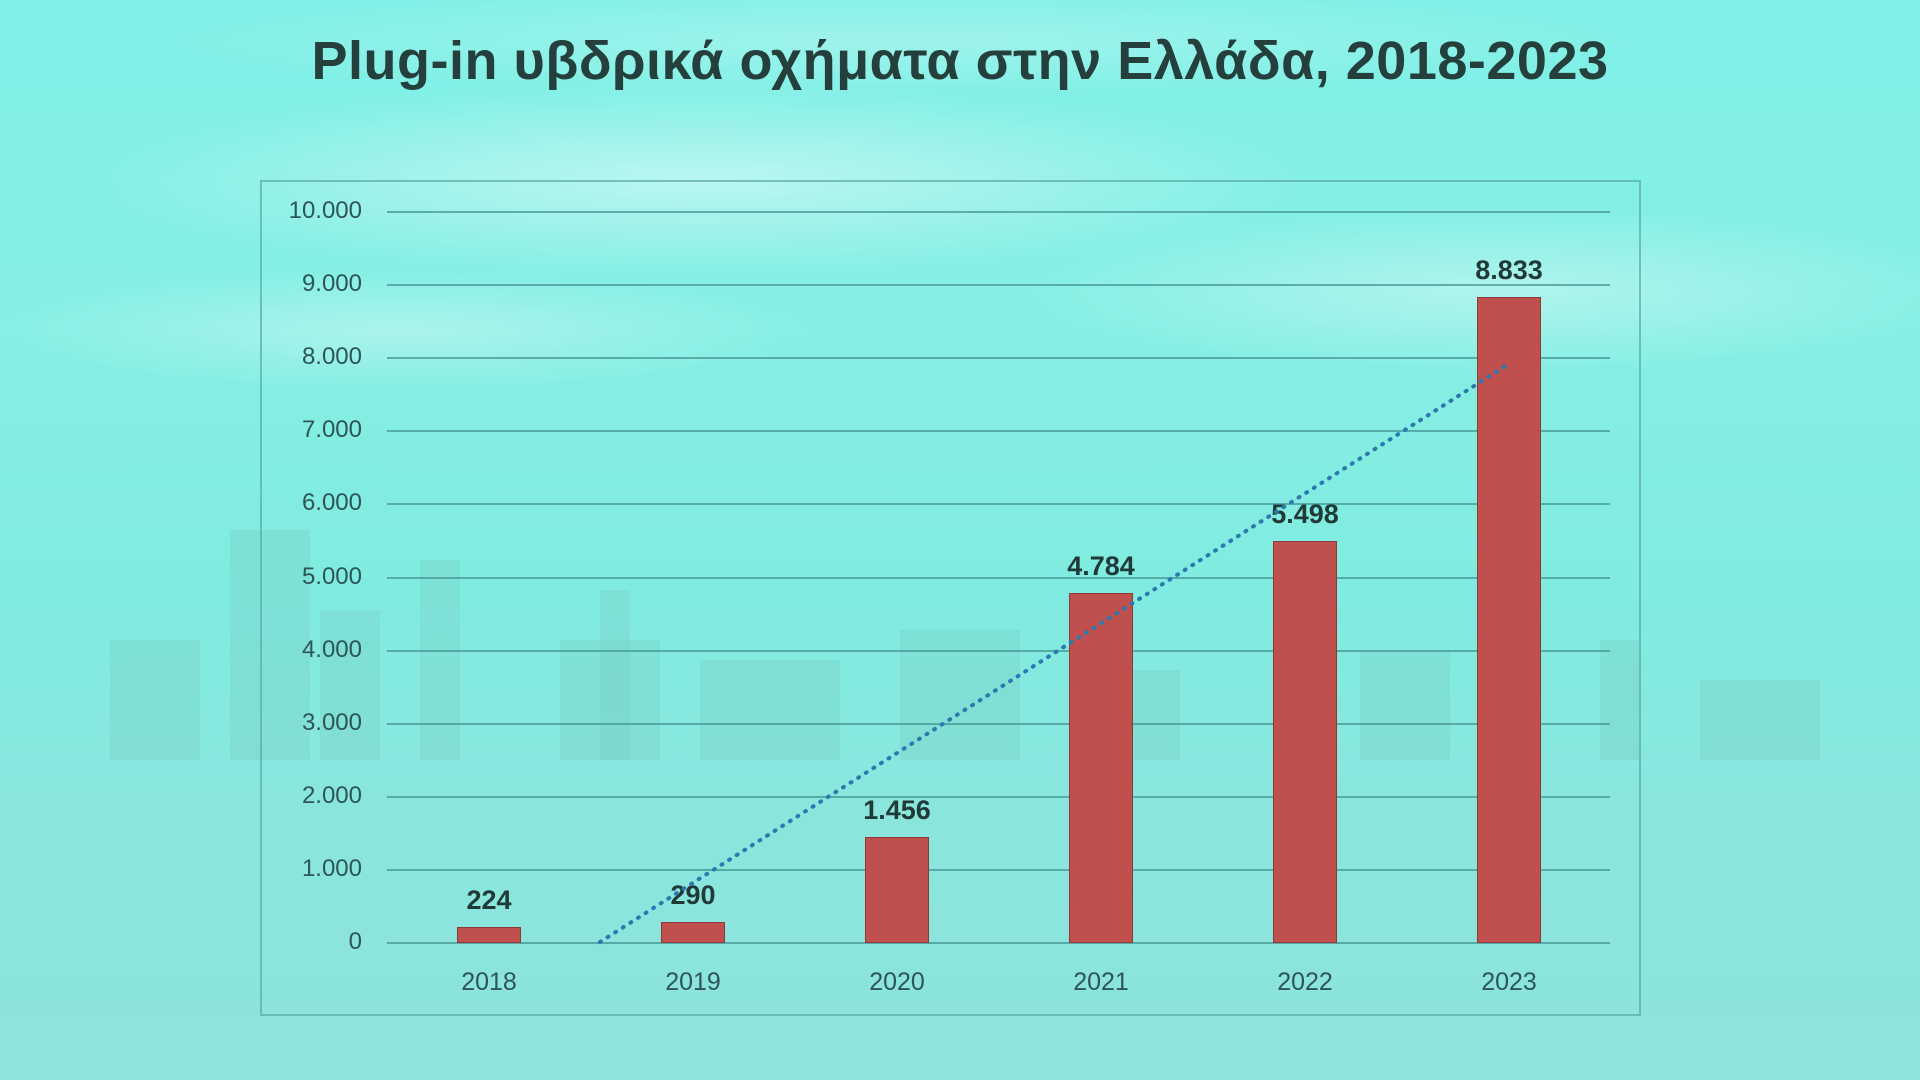 The width and height of the screenshot is (1920, 1080). I want to click on bar-2019, so click(693, 932).